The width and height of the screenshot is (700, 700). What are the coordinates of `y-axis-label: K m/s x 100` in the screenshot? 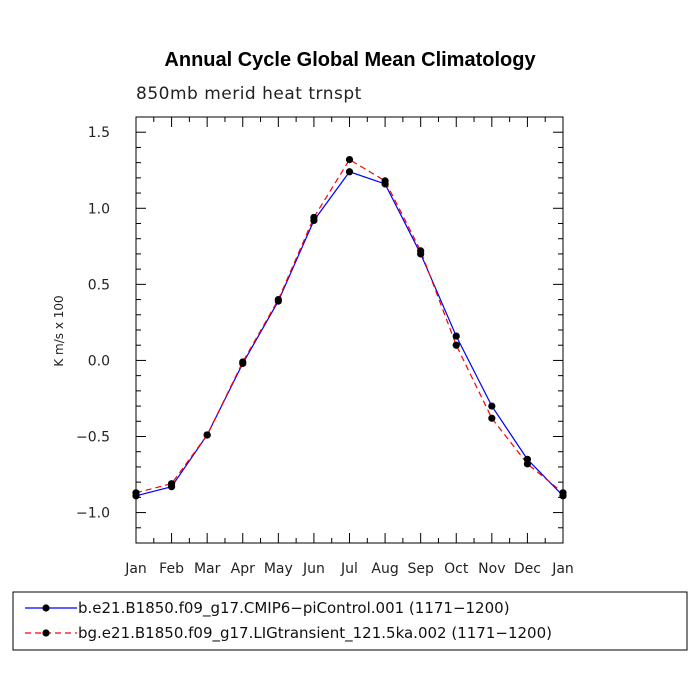 It's located at (59, 330).